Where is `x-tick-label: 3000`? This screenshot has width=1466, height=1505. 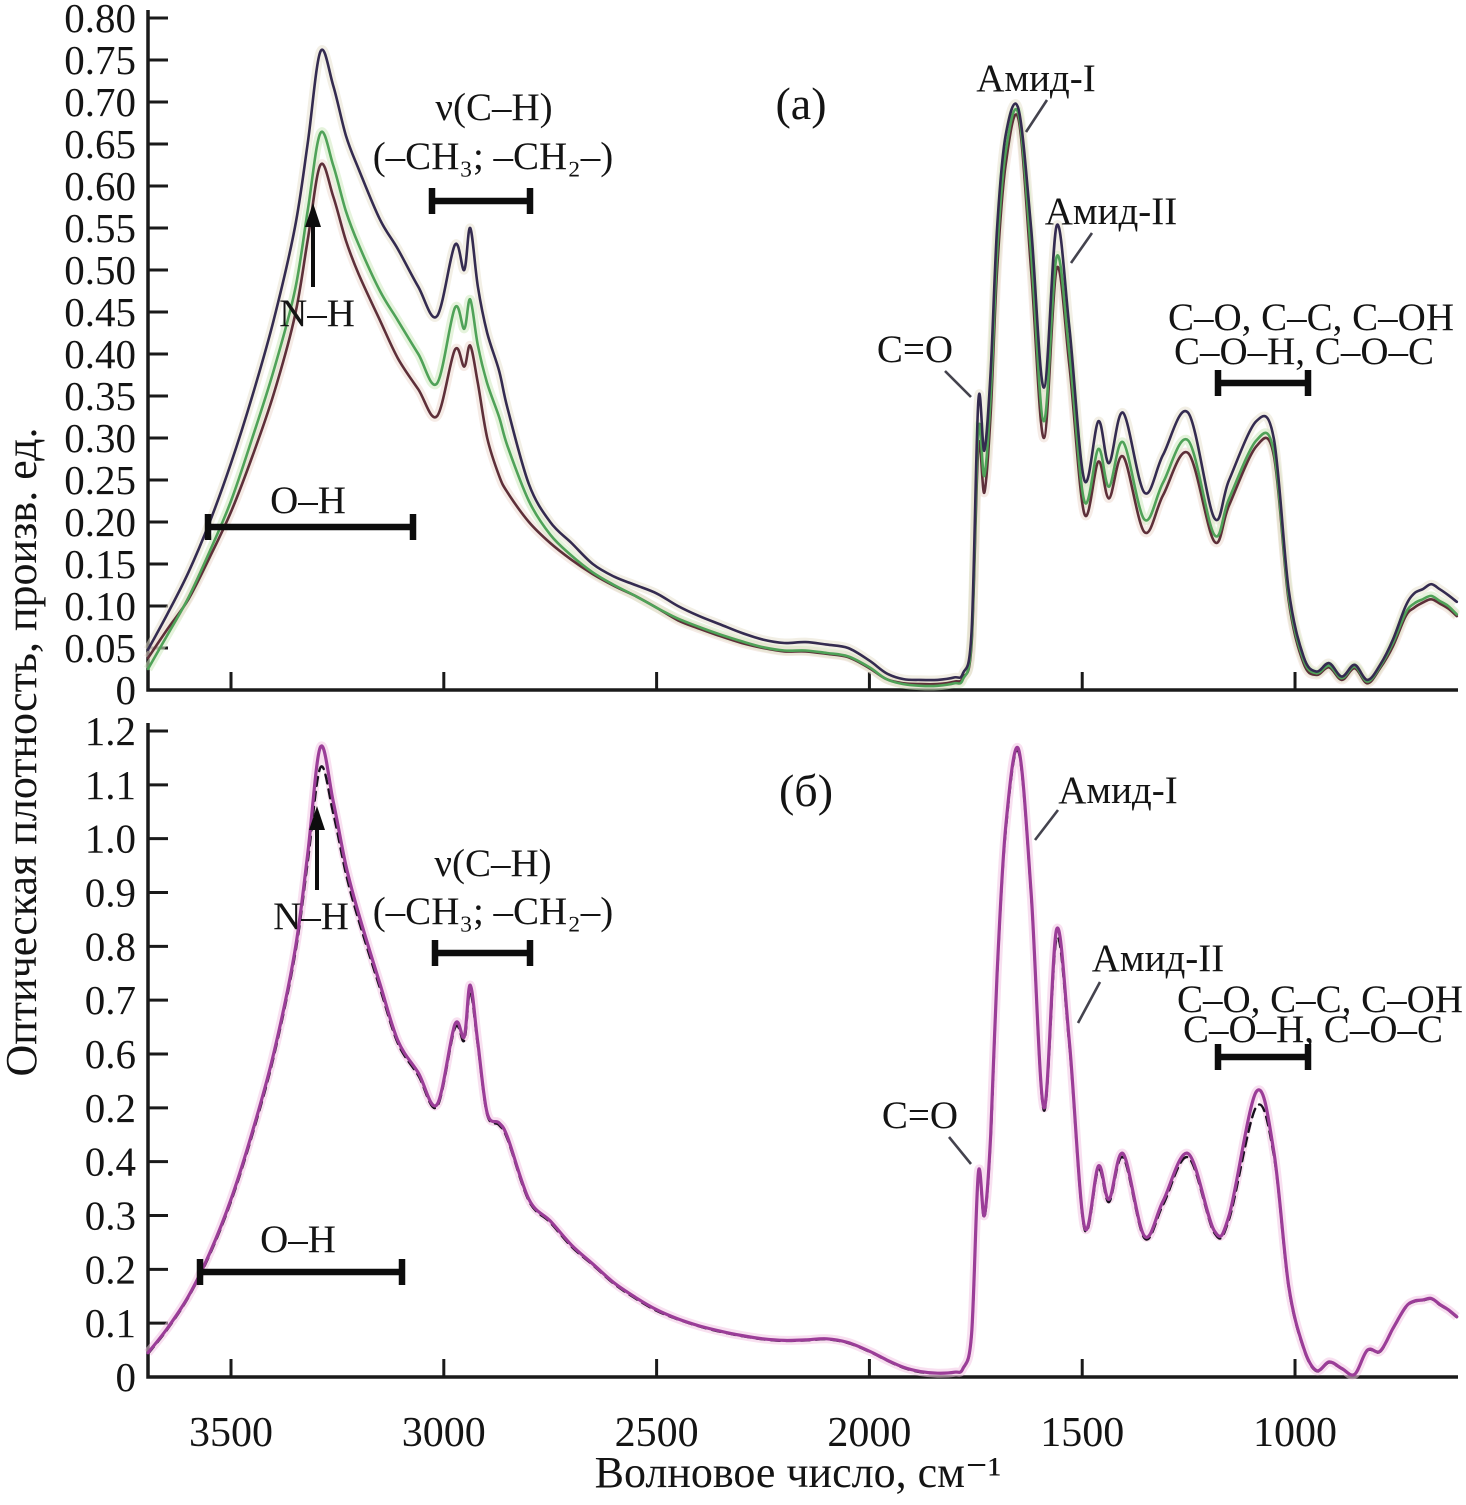
x-tick-label: 3000 is located at coordinates (444, 1433).